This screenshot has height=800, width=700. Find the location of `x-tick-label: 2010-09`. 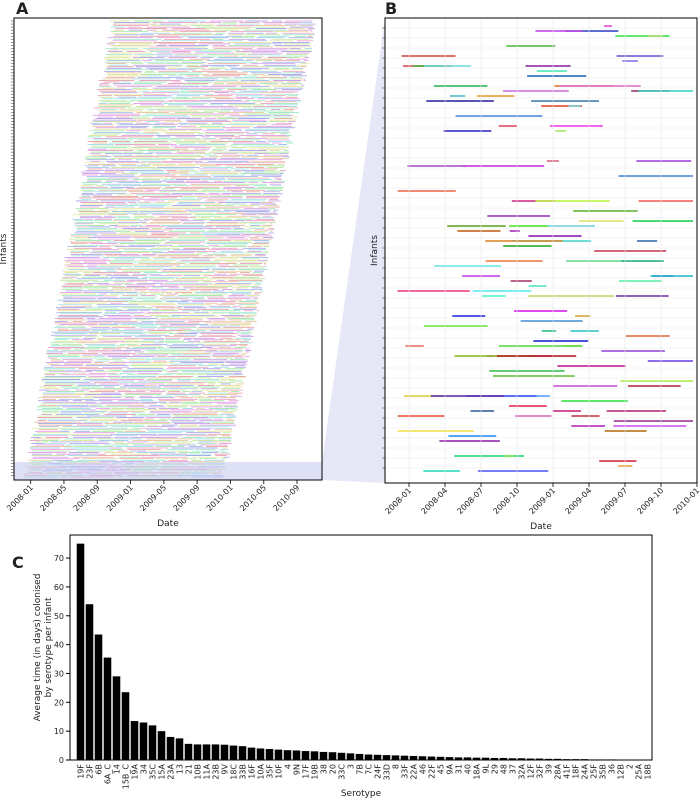

x-tick-label: 2010-09 is located at coordinates (286, 498).